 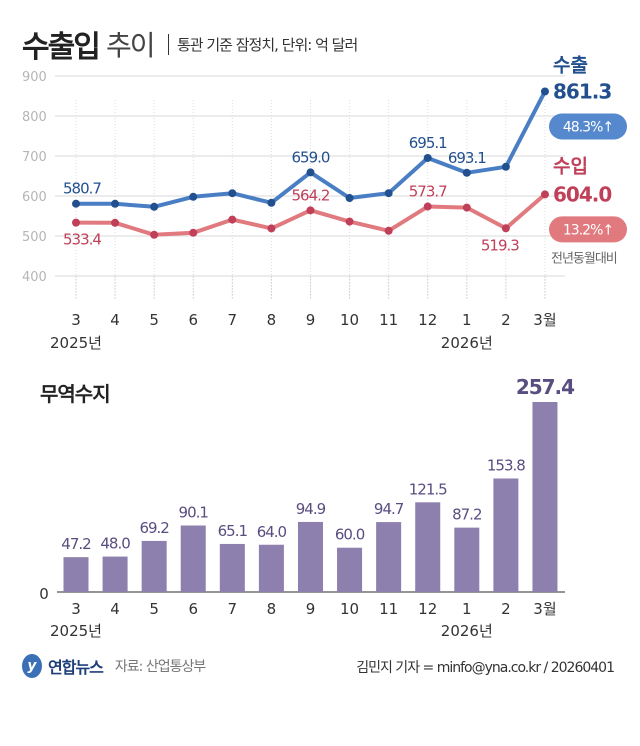 I want to click on bar-label: 47.2, so click(x=76, y=544).